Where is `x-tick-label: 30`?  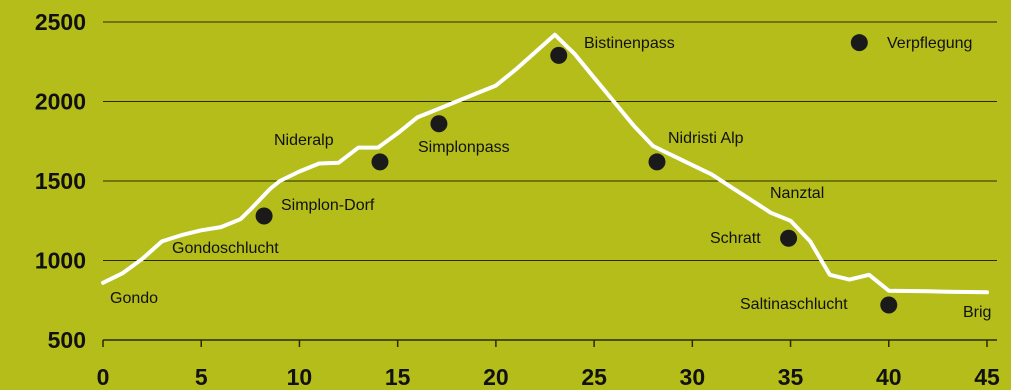 x-tick-label: 30 is located at coordinates (693, 377).